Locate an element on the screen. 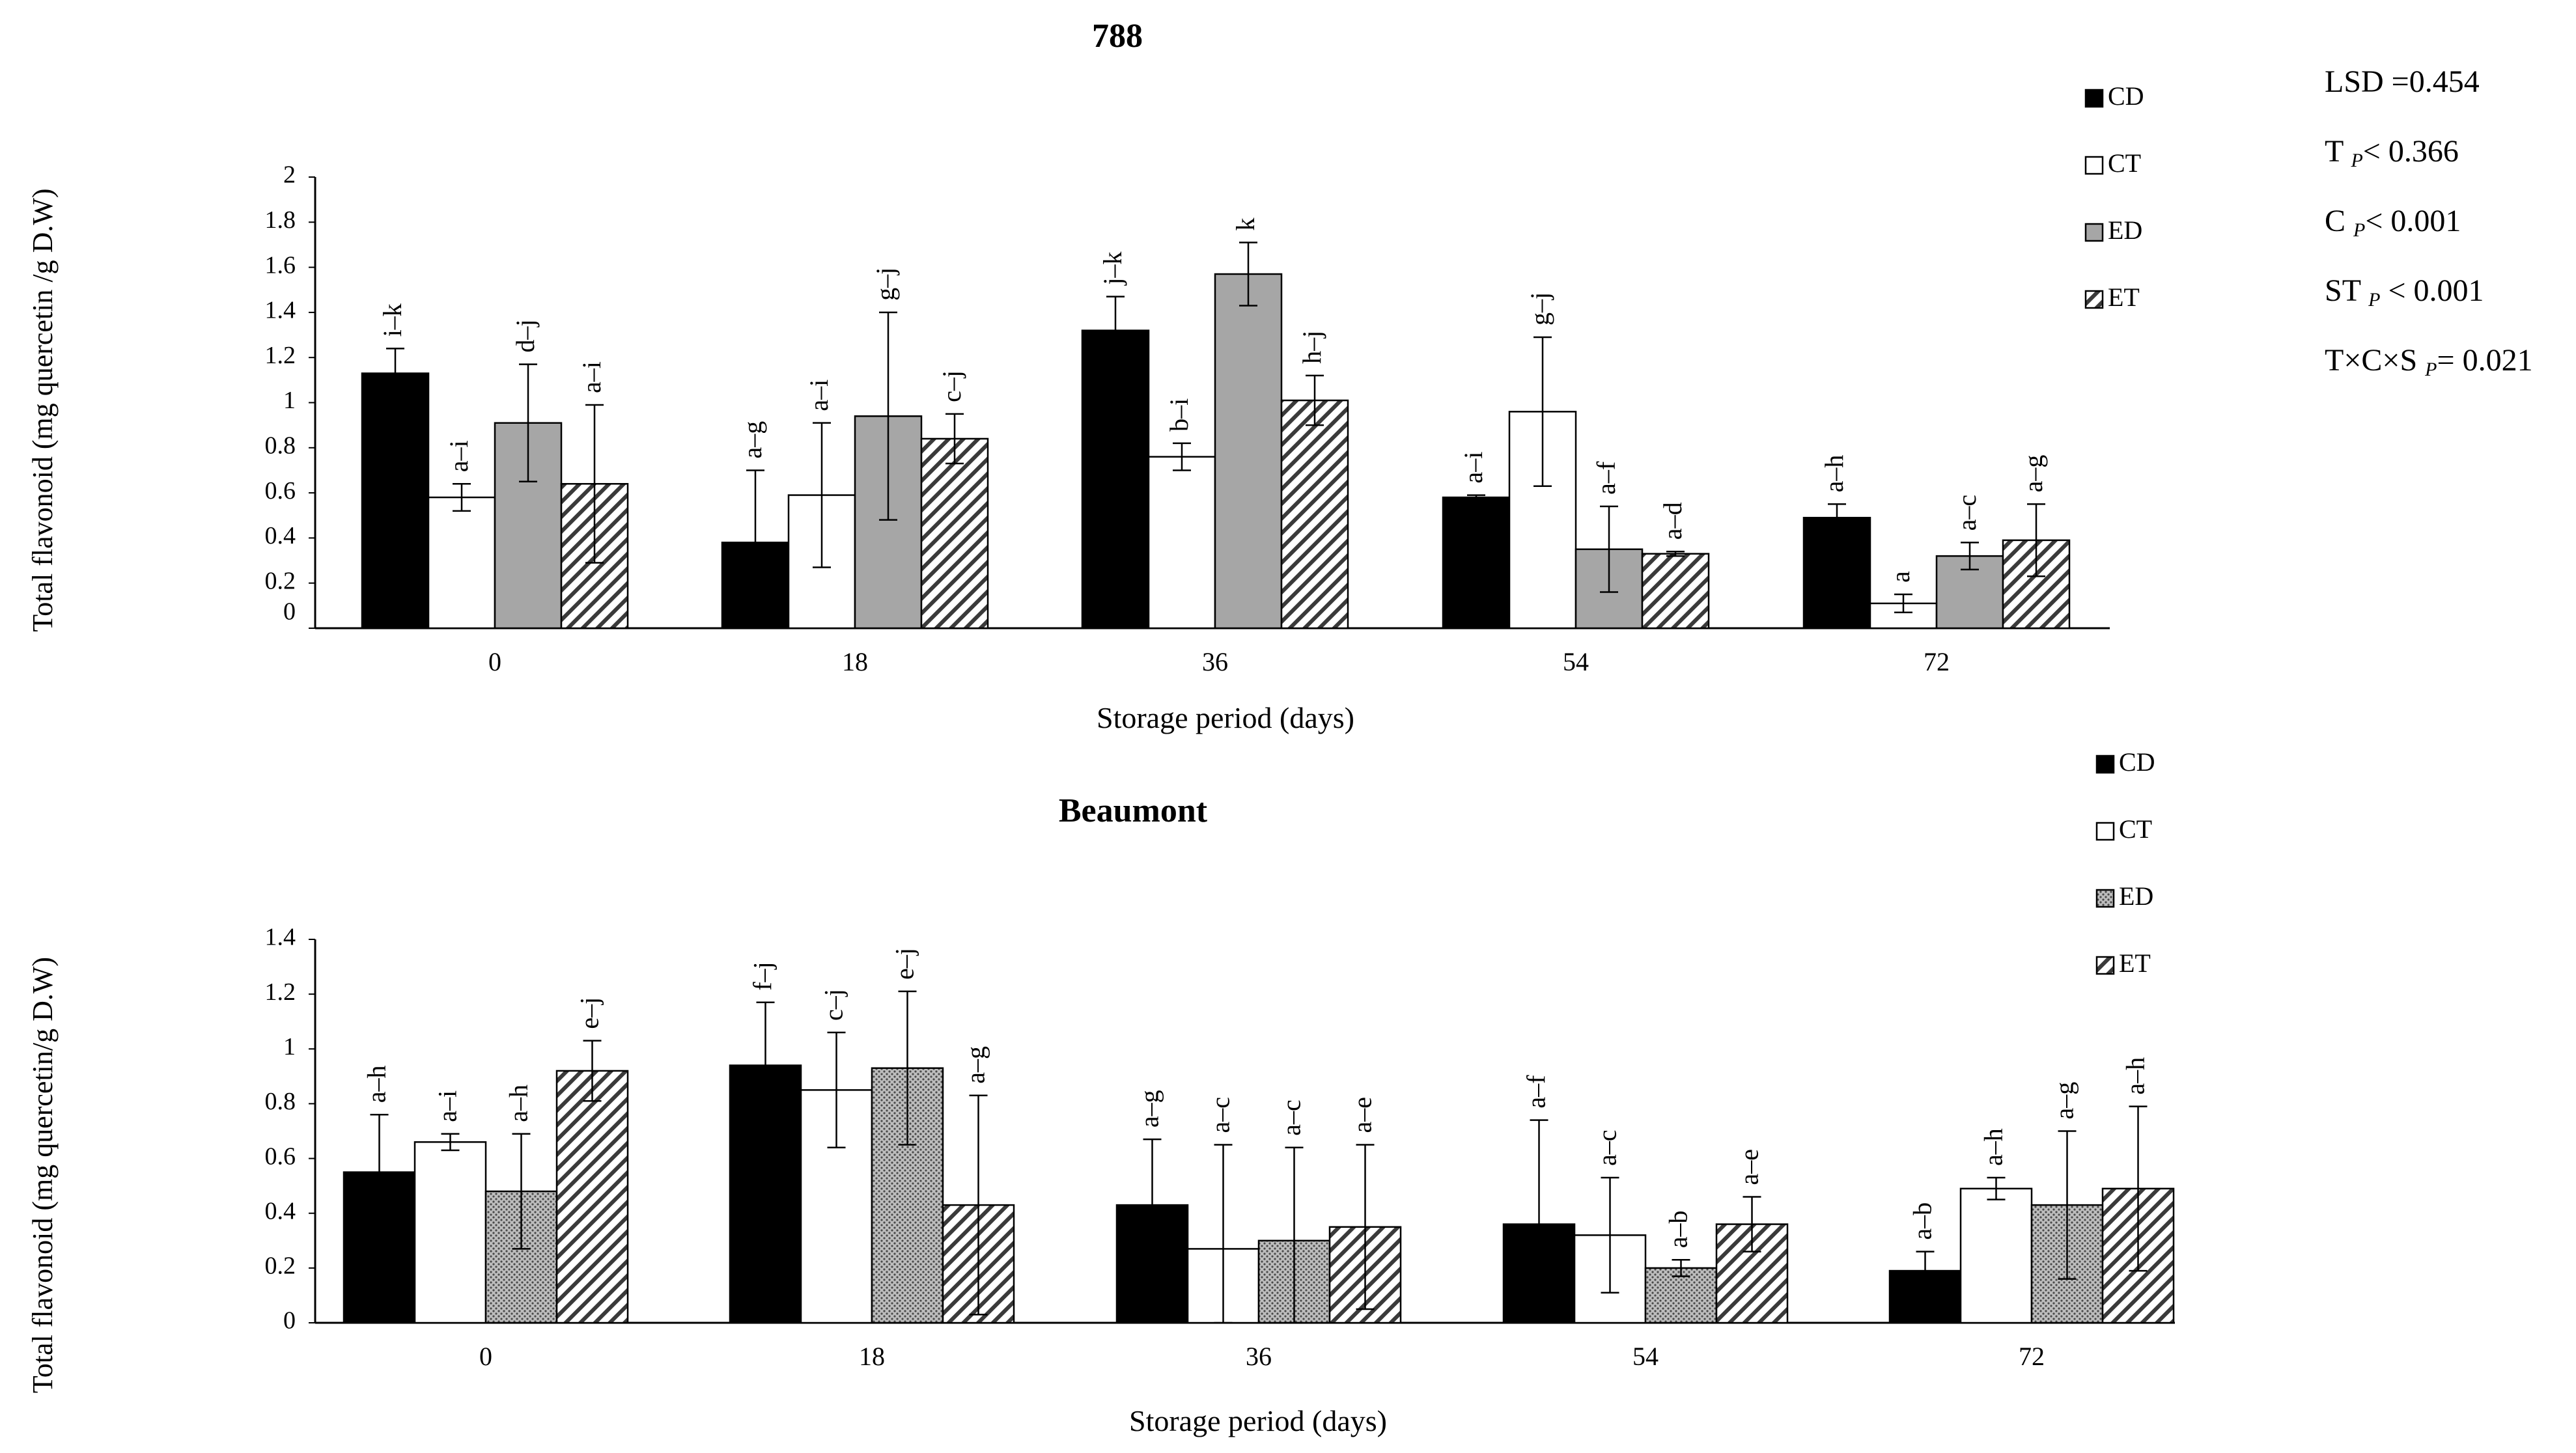  stat-t-value: < 0.366 is located at coordinates (2410, 152).